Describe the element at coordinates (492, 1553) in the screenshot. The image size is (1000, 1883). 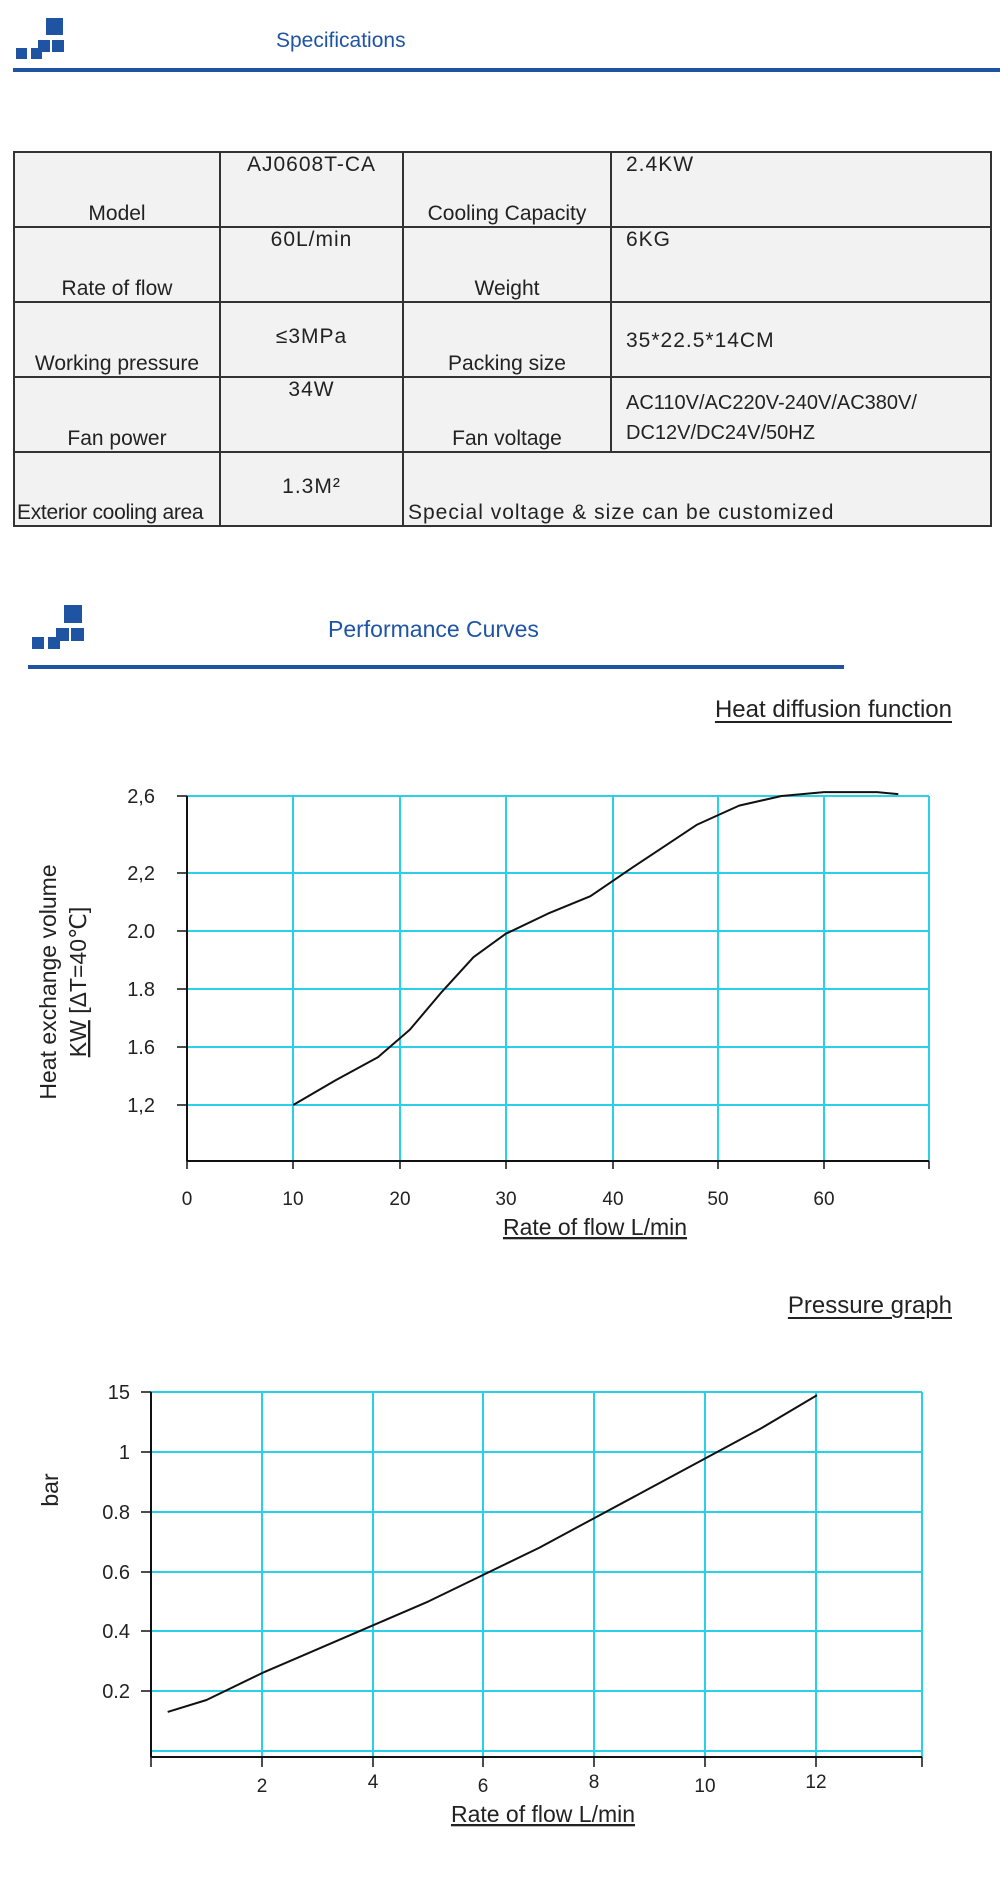
I see `pressure-curve-line` at that location.